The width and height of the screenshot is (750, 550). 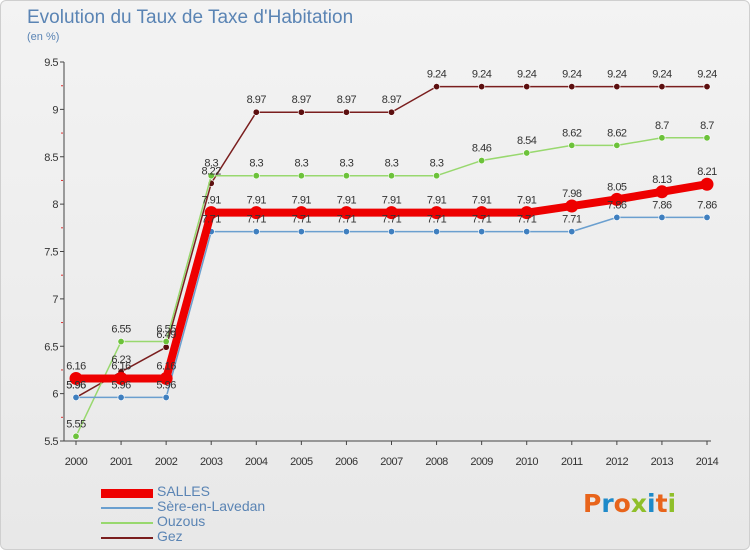 I want to click on legend-label: Ouzous, so click(x=181, y=521).